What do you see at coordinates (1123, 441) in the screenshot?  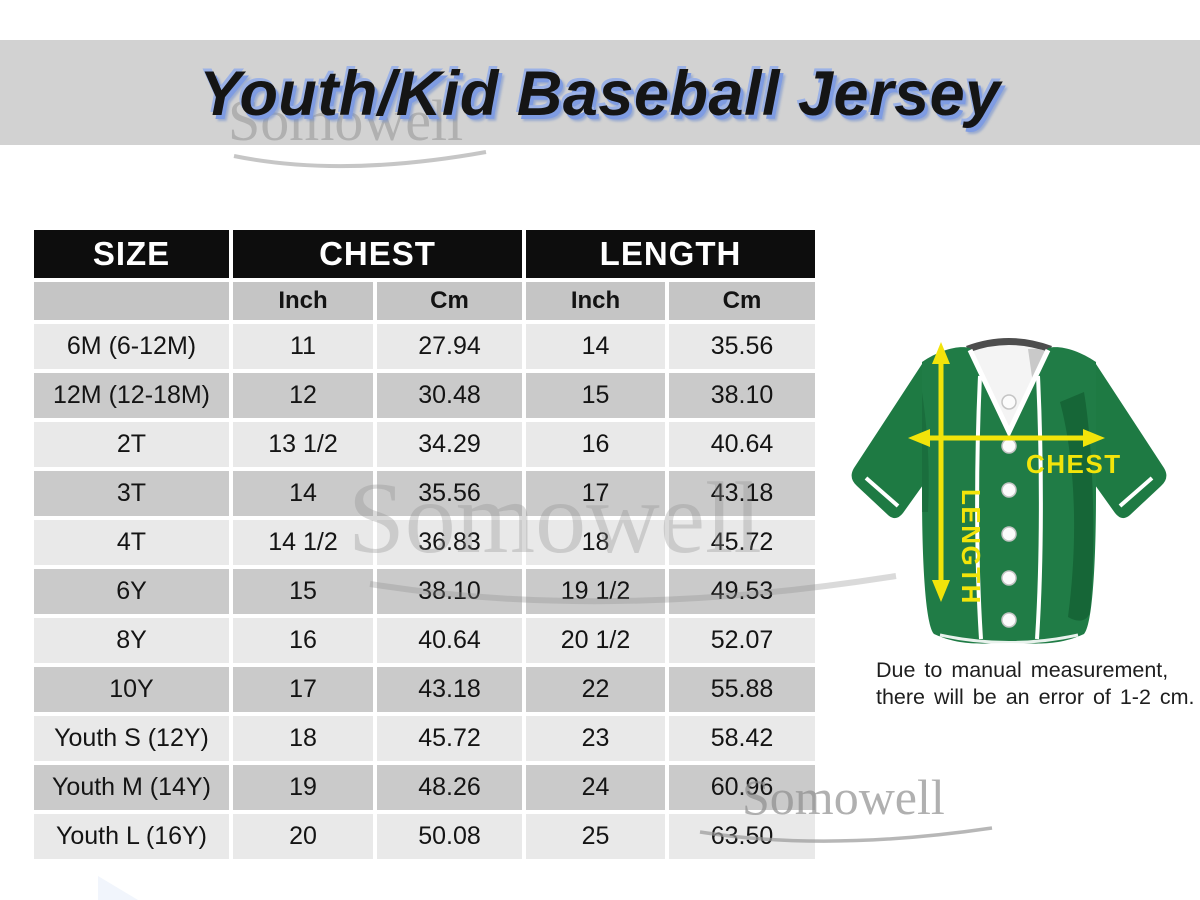 I see `jersey-right-sleeve` at bounding box center [1123, 441].